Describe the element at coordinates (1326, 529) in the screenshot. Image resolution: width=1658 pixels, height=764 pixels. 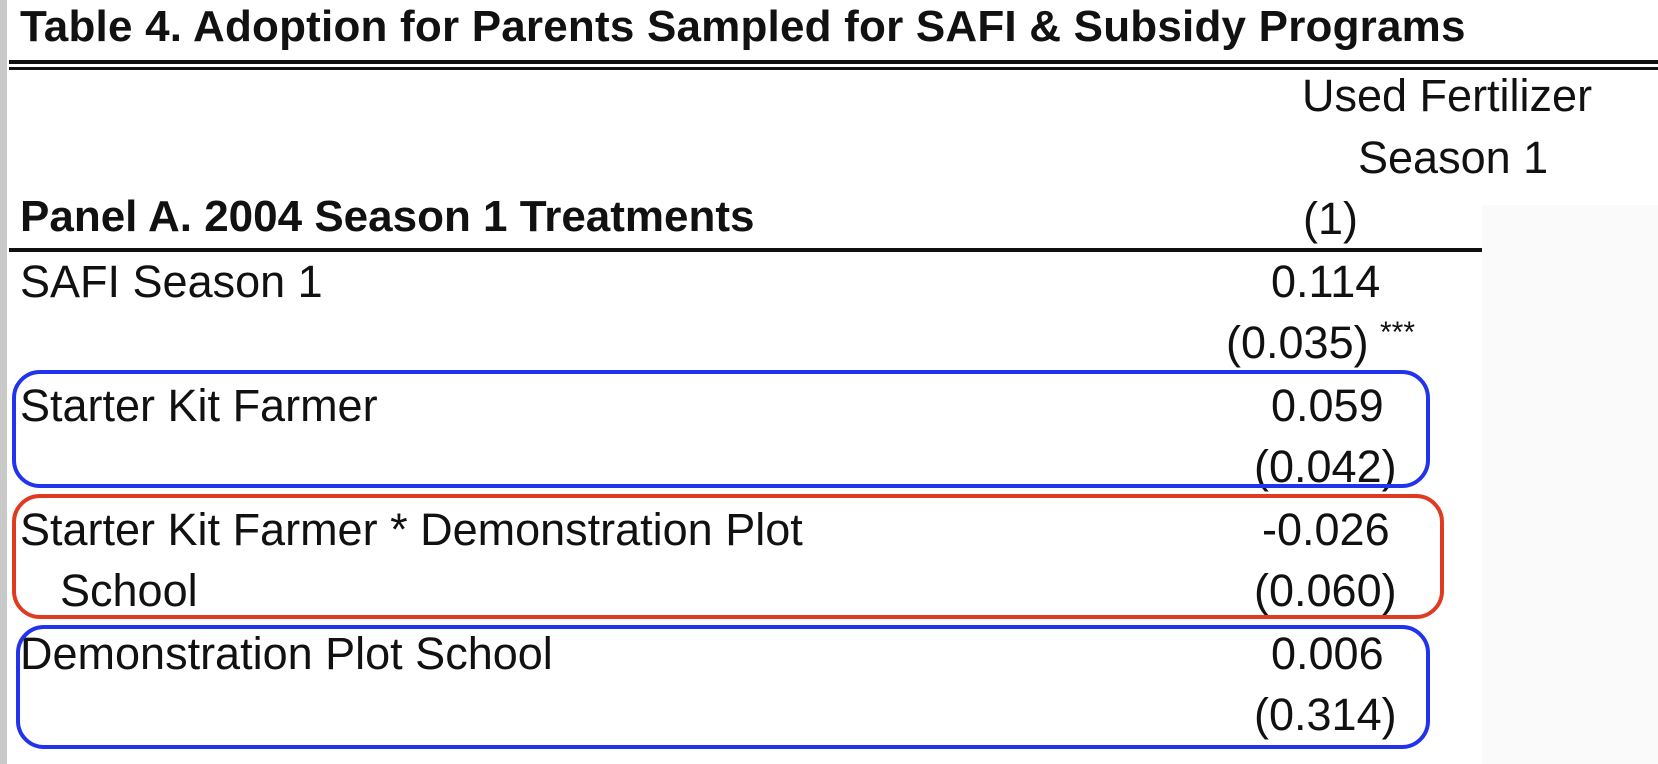
I see `coef-interaction: -0.026` at that location.